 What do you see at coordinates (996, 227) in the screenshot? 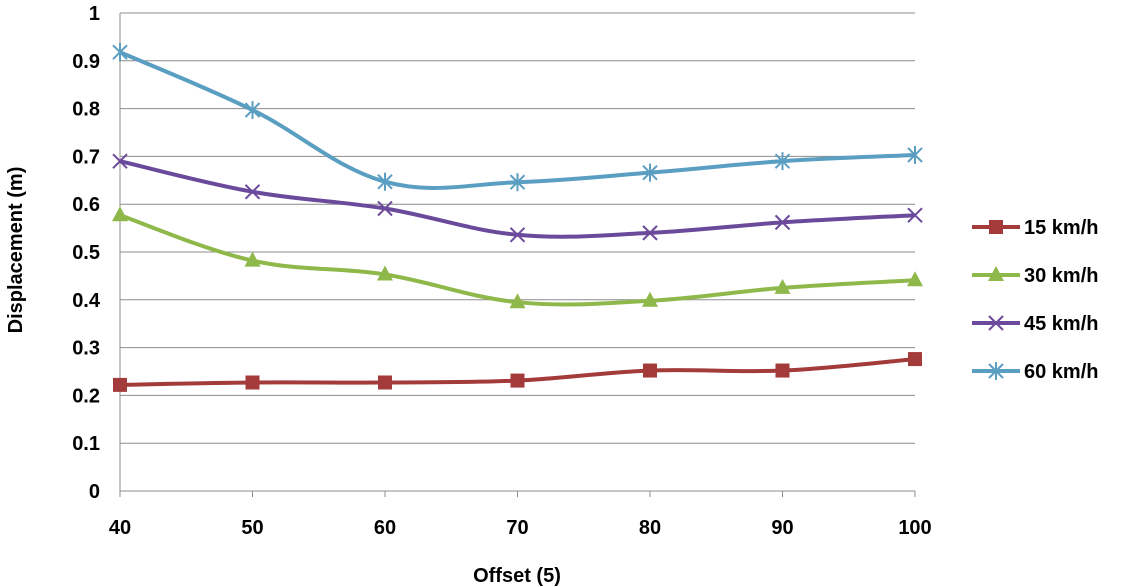
I see `square-icon` at bounding box center [996, 227].